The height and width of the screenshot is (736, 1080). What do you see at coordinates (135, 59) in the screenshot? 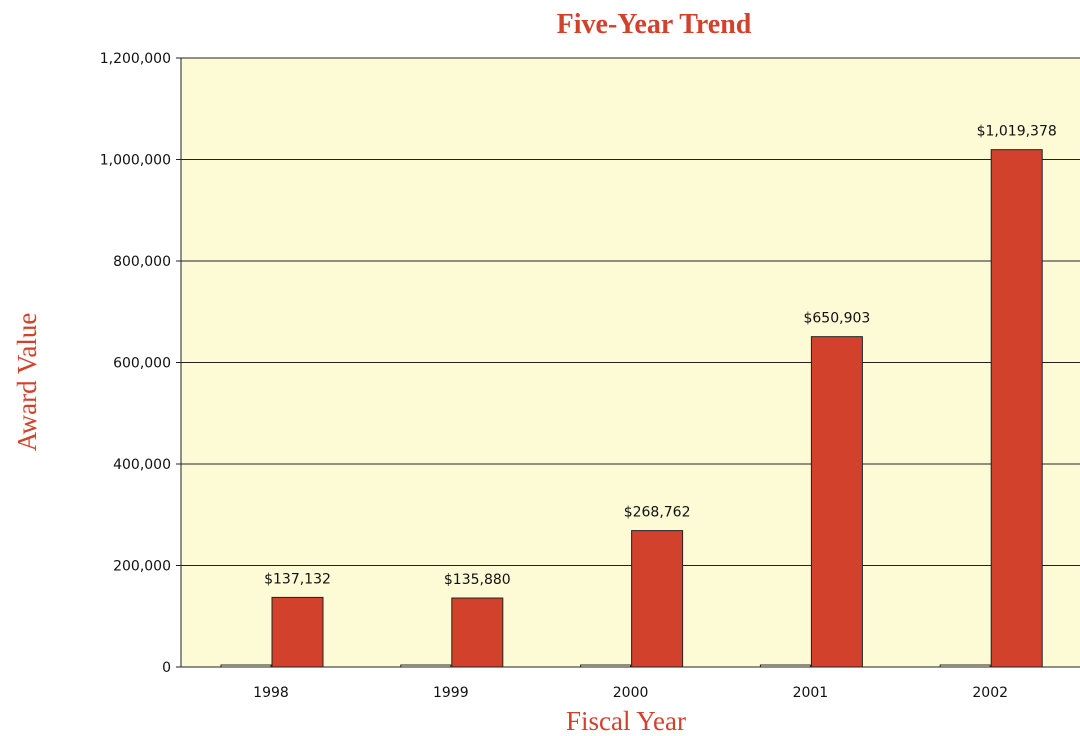
I see `y-tick-label-6: 1,200,000` at bounding box center [135, 59].